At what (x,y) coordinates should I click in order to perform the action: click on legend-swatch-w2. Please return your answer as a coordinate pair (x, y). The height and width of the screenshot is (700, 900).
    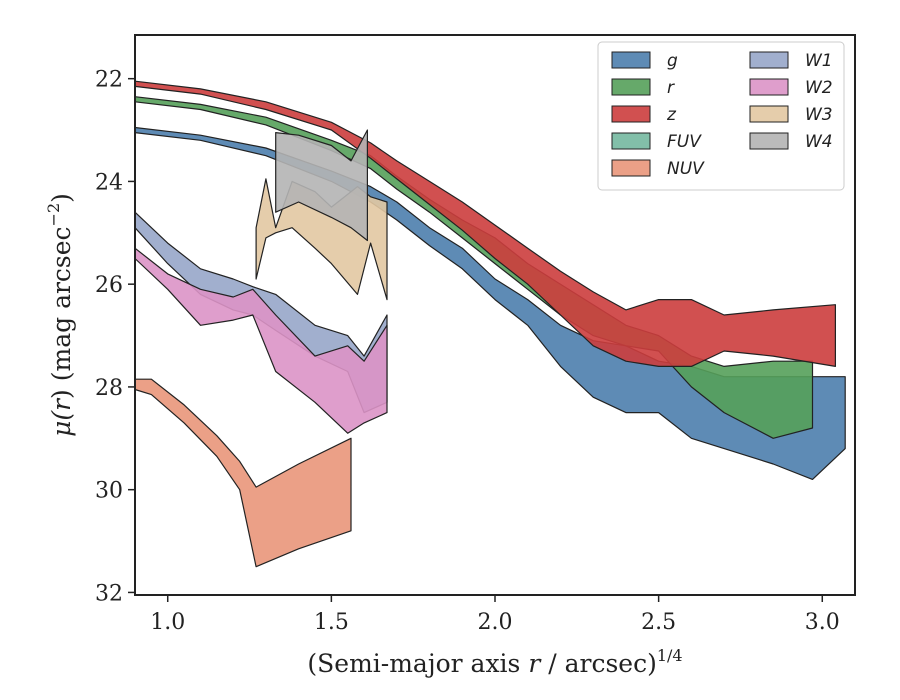
    Looking at the image, I should click on (769, 87).